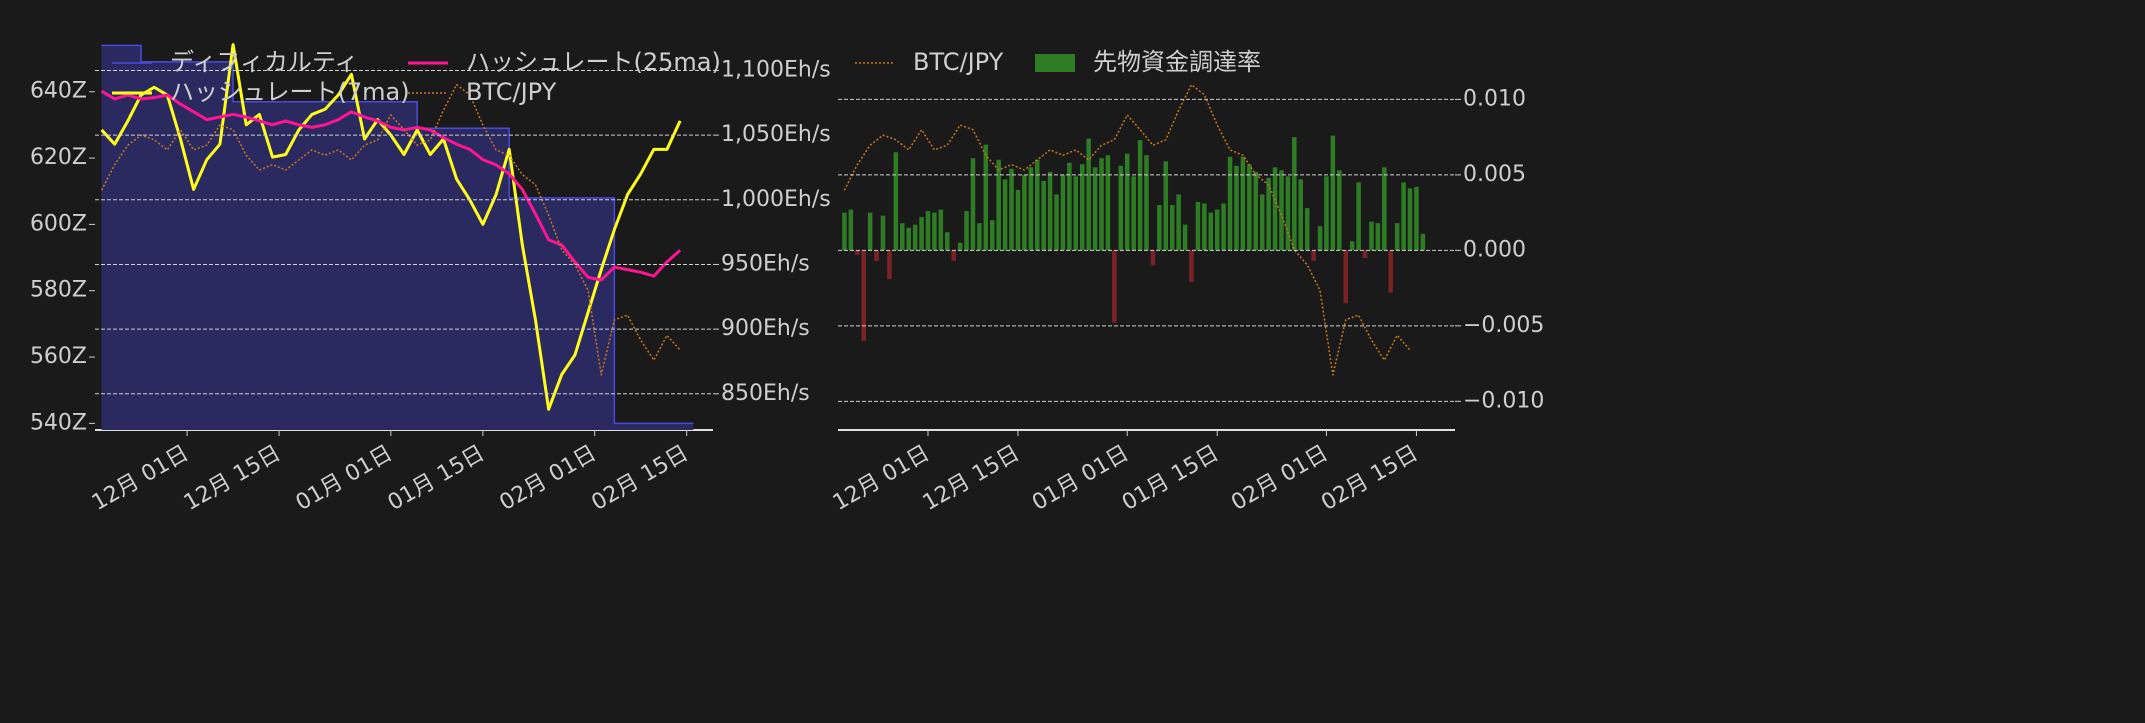 The width and height of the screenshot is (2145, 723). Describe the element at coordinates (58, 91) in the screenshot. I see `y-tick-label: 640Z` at that location.